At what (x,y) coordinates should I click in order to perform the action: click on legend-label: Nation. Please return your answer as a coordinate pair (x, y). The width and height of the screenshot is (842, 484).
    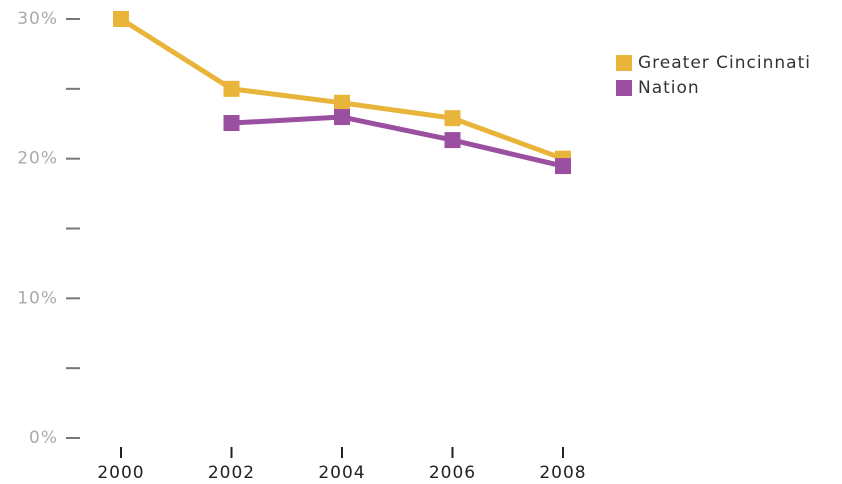
    Looking at the image, I should click on (669, 88).